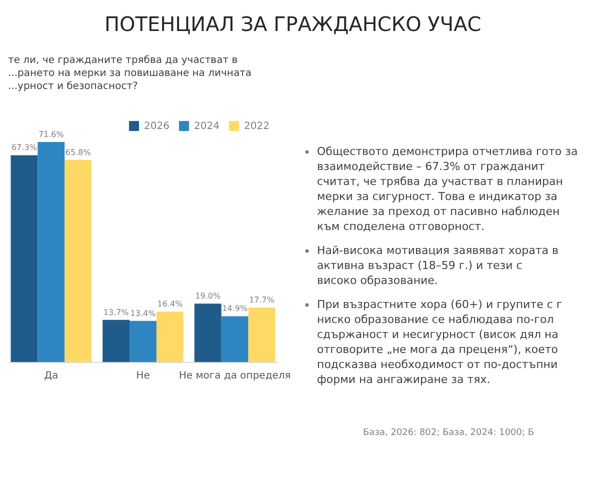 Image resolution: width=598 pixels, height=487 pixels. Describe the element at coordinates (234, 376) in the screenshot. I see `x-tick-label: Не мога да определя` at that location.